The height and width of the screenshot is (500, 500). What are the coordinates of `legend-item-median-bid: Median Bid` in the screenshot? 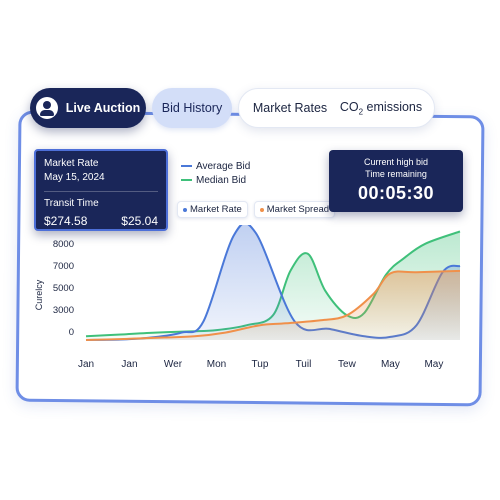 It's located at (215, 180).